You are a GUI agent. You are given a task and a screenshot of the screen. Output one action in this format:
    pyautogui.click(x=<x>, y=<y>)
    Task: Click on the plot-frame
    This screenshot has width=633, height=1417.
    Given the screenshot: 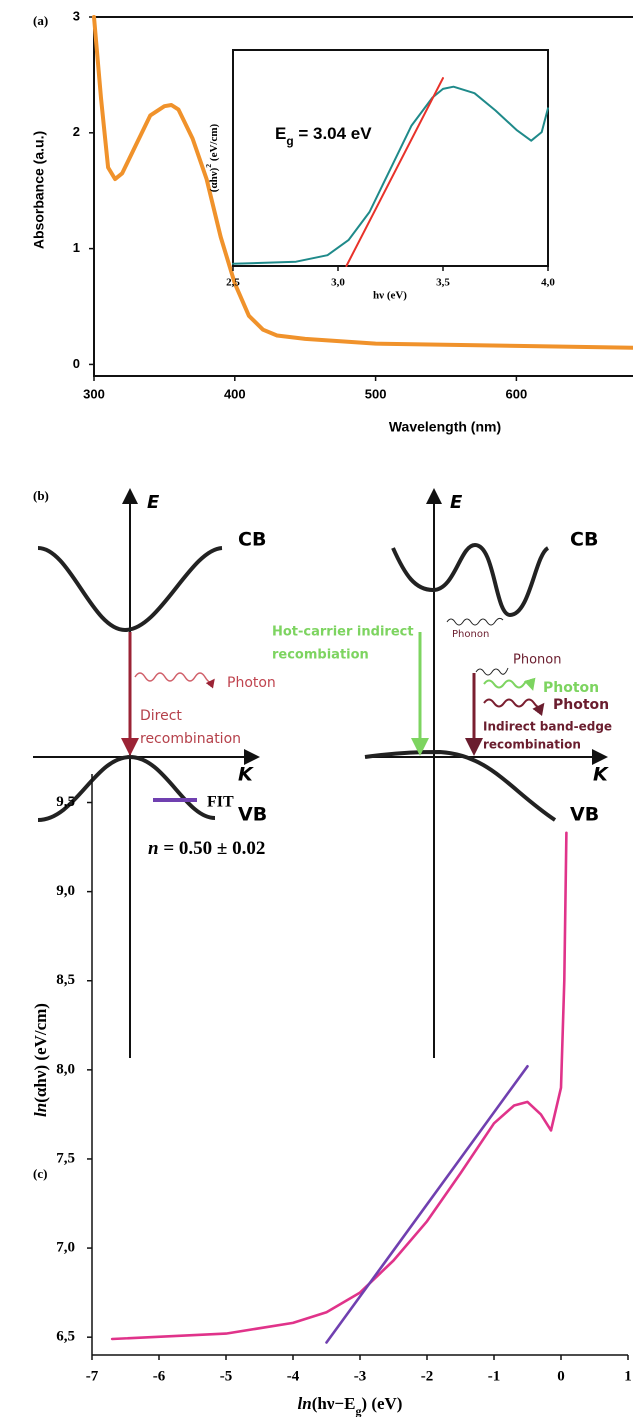 What is the action you would take?
    pyautogui.click(x=390, y=158)
    